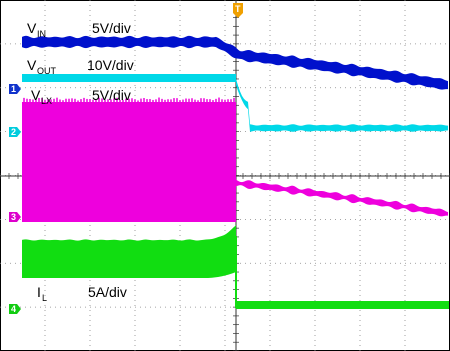  I want to click on channel-4-marker-label: 4, so click(13, 309).